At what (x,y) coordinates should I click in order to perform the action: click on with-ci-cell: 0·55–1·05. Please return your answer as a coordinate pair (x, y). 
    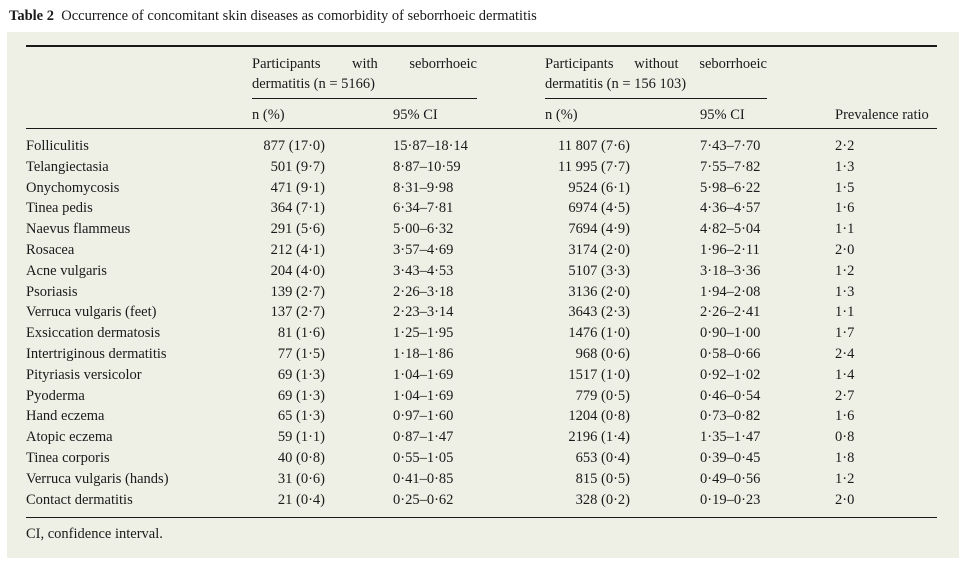
    Looking at the image, I should click on (423, 458).